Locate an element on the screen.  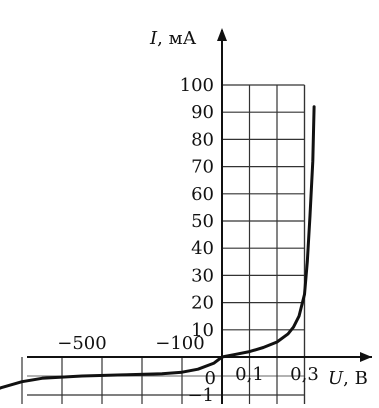
x-tick-label: −500 is located at coordinates (81, 343).